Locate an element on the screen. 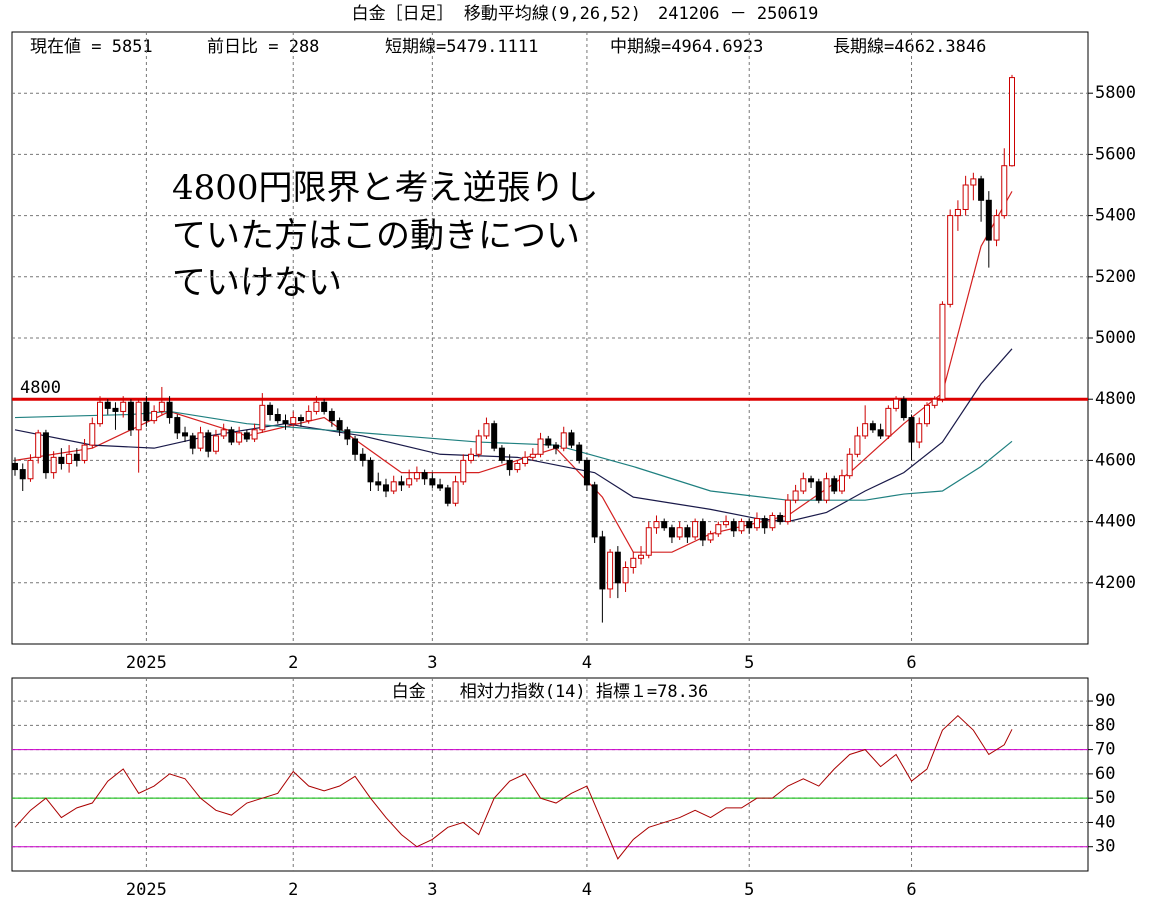 The width and height of the screenshot is (1171, 902). y-tick-label: 60 is located at coordinates (1105, 774).